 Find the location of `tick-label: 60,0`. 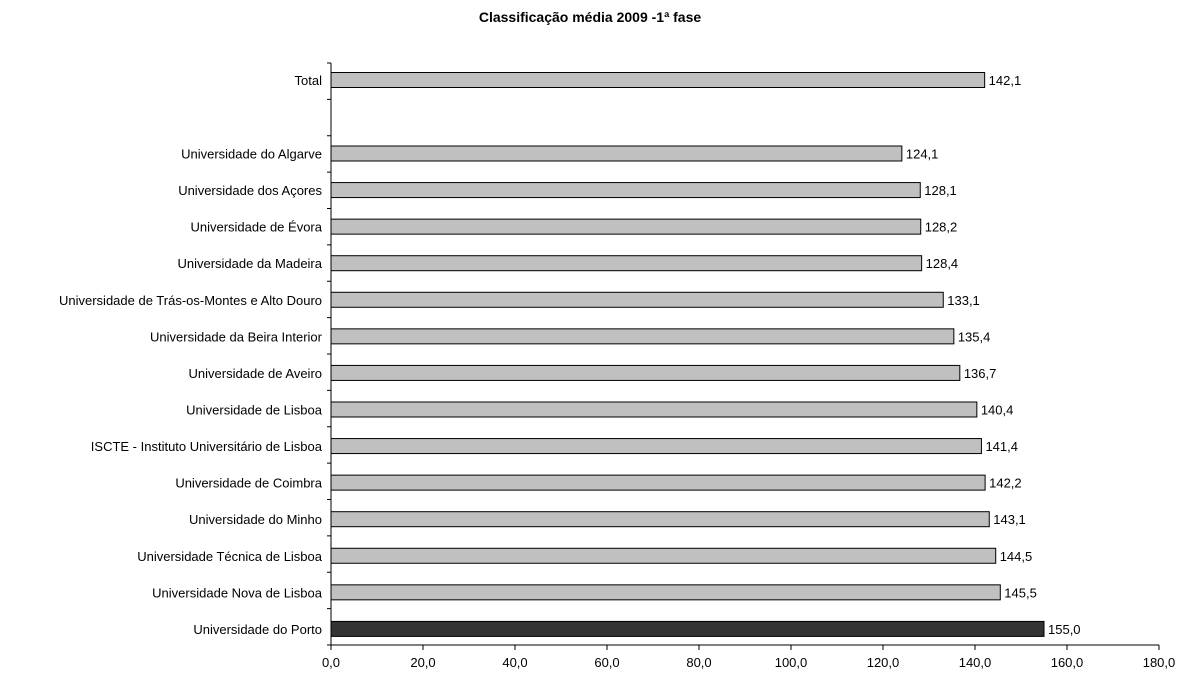

tick-label: 60,0 is located at coordinates (606, 662).